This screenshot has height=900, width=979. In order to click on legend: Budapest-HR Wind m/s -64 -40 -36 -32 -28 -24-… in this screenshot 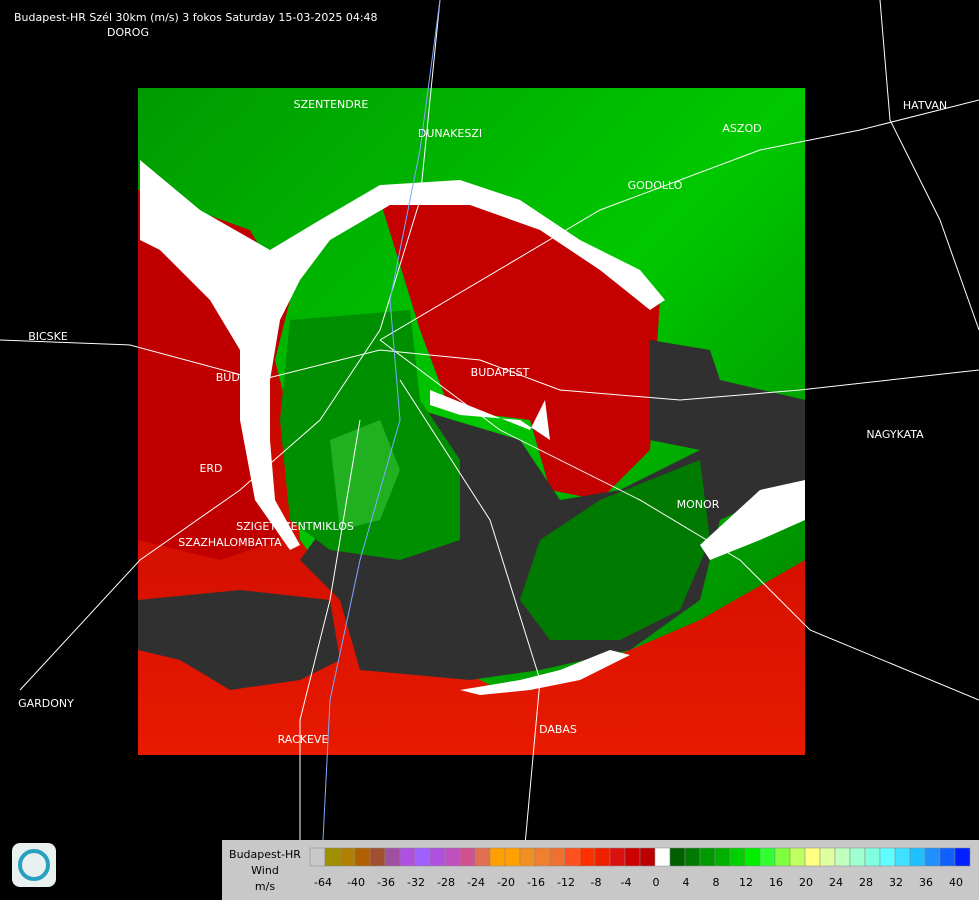, I will do `click(600, 870)`.